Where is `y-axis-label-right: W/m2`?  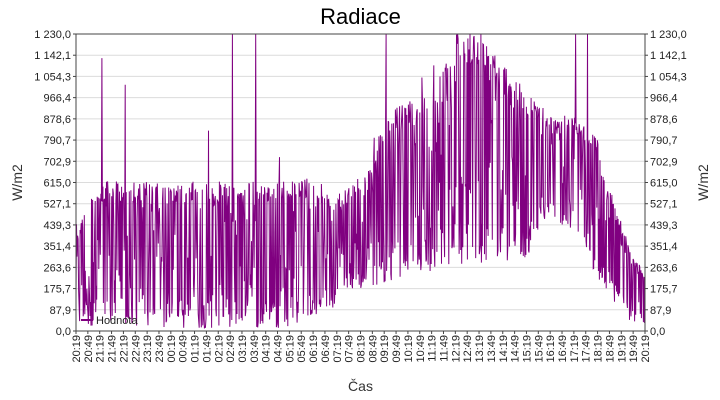 y-axis-label-right: W/m2 is located at coordinates (703, 182).